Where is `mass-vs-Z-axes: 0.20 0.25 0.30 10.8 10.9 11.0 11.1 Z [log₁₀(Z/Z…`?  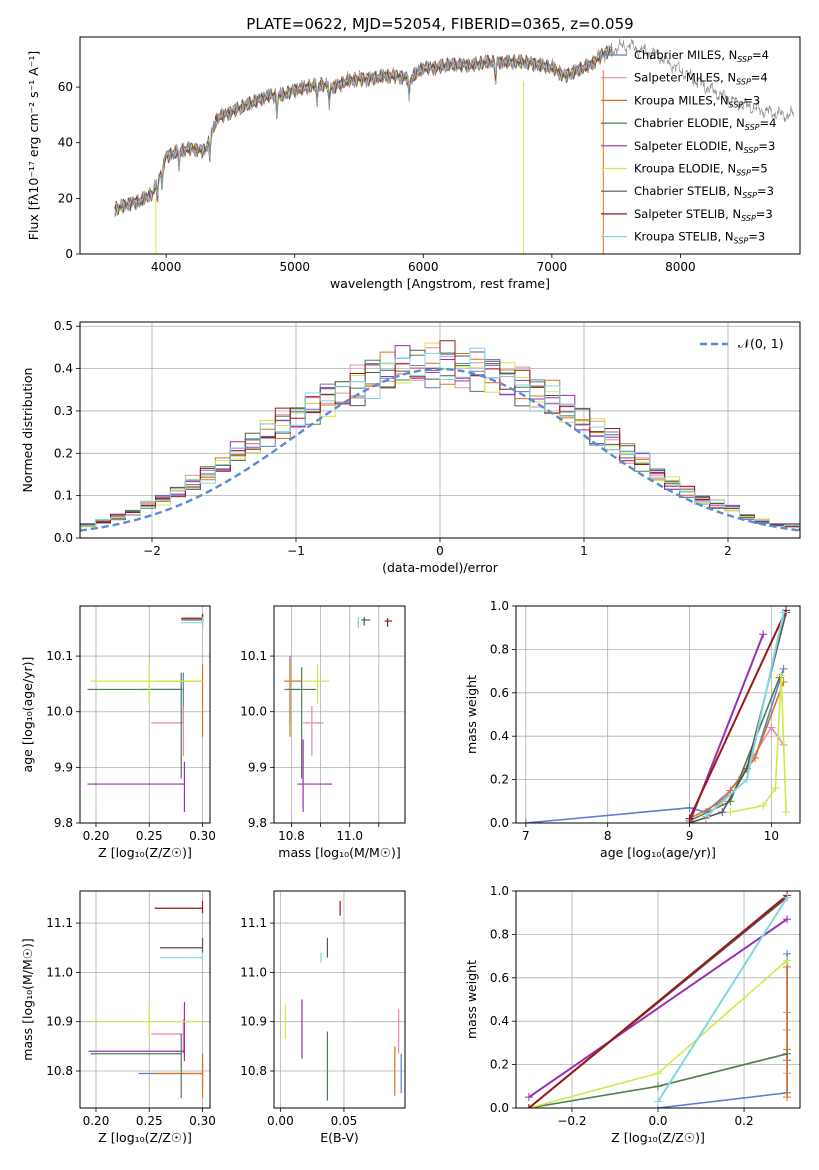 mass-vs-Z-axes: 0.20 0.25 0.30 10.8 10.9 11.0 11.1 Z [log₁₀(Z/Z… is located at coordinates (118, 1018).